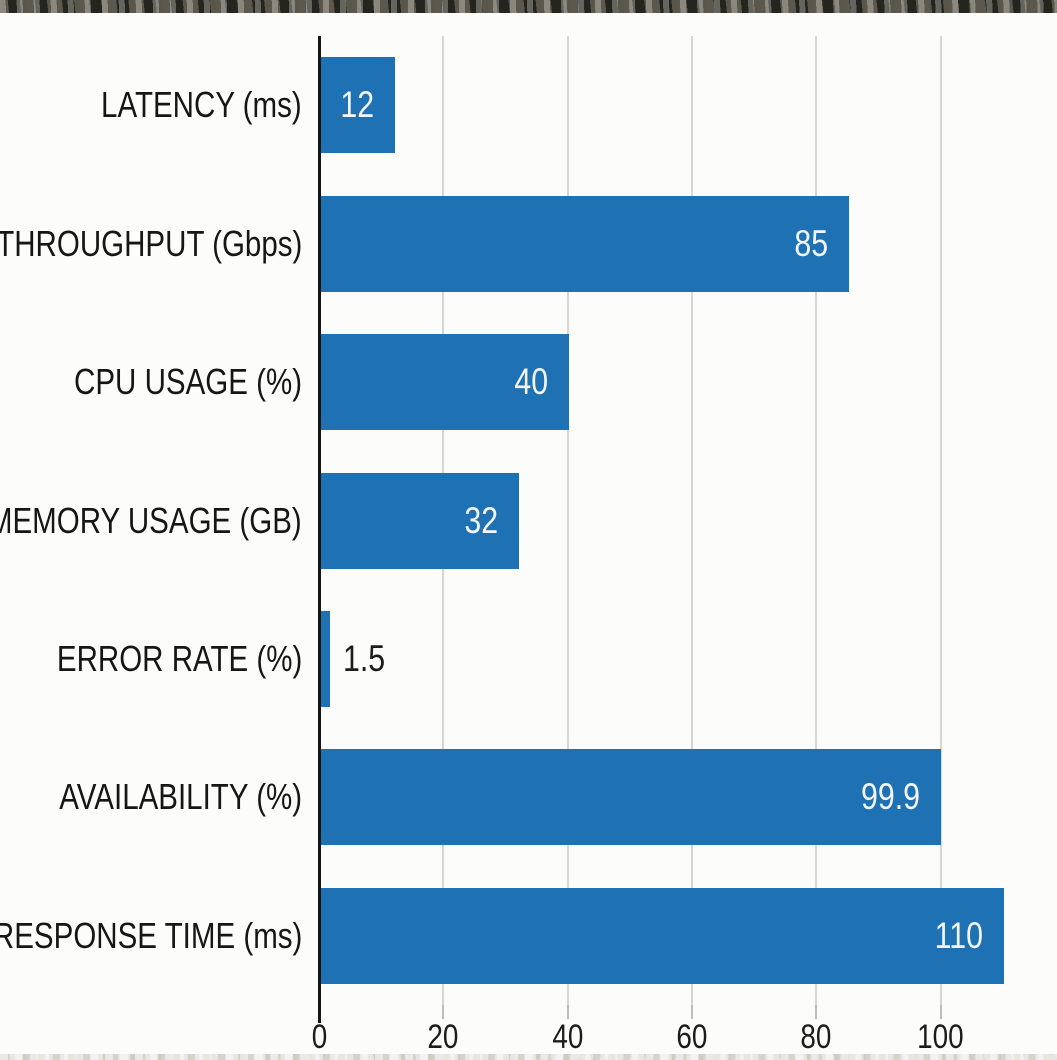 The height and width of the screenshot is (1060, 1057). What do you see at coordinates (528, 6) in the screenshot?
I see `top-noise-artifact-strip` at bounding box center [528, 6].